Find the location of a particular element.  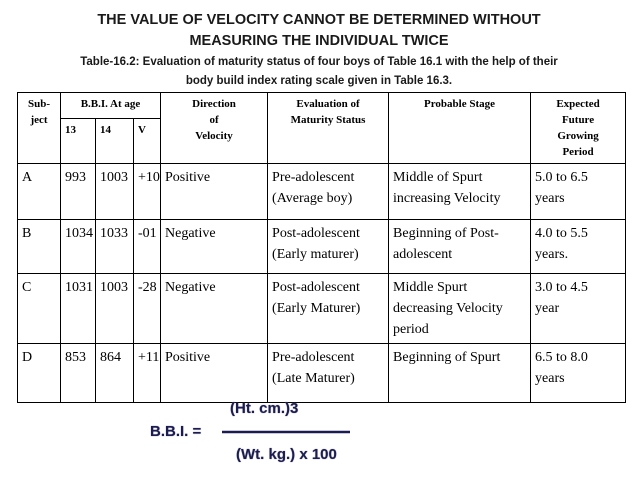

cell-line: Probable Stage is located at coordinates (460, 104).